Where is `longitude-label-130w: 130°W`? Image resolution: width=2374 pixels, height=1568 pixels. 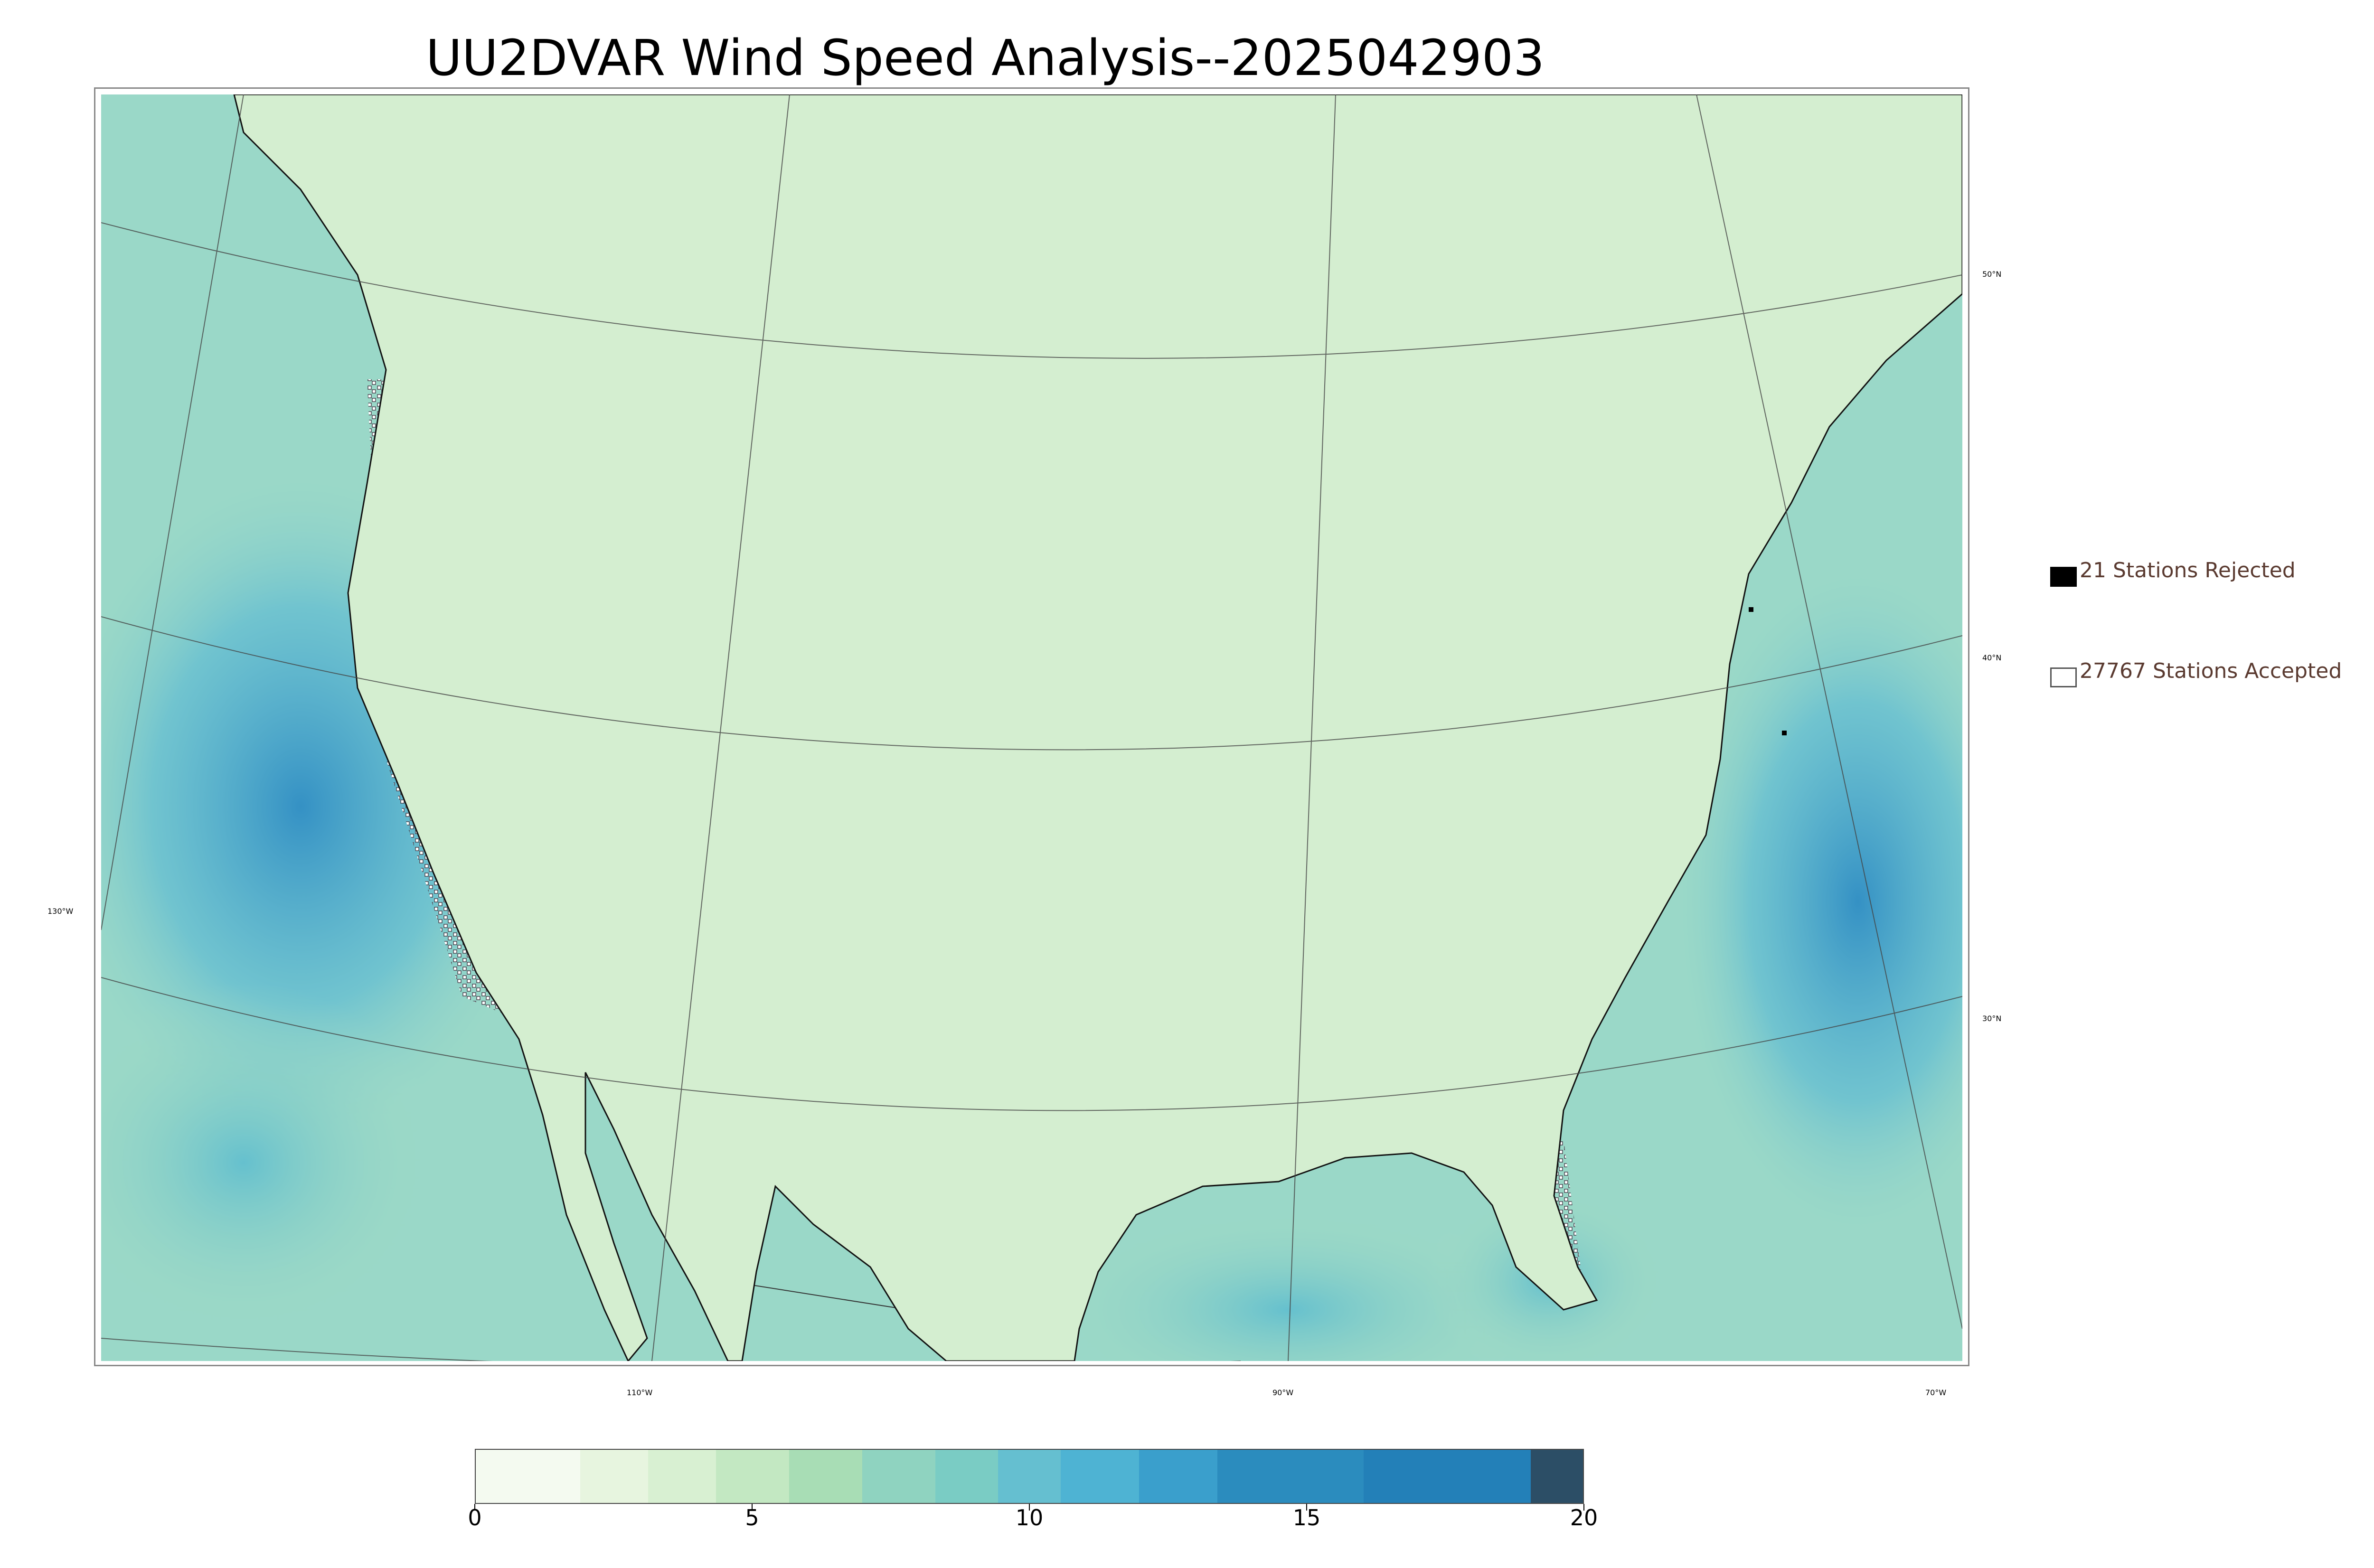 longitude-label-130w: 130°W is located at coordinates (60, 912).